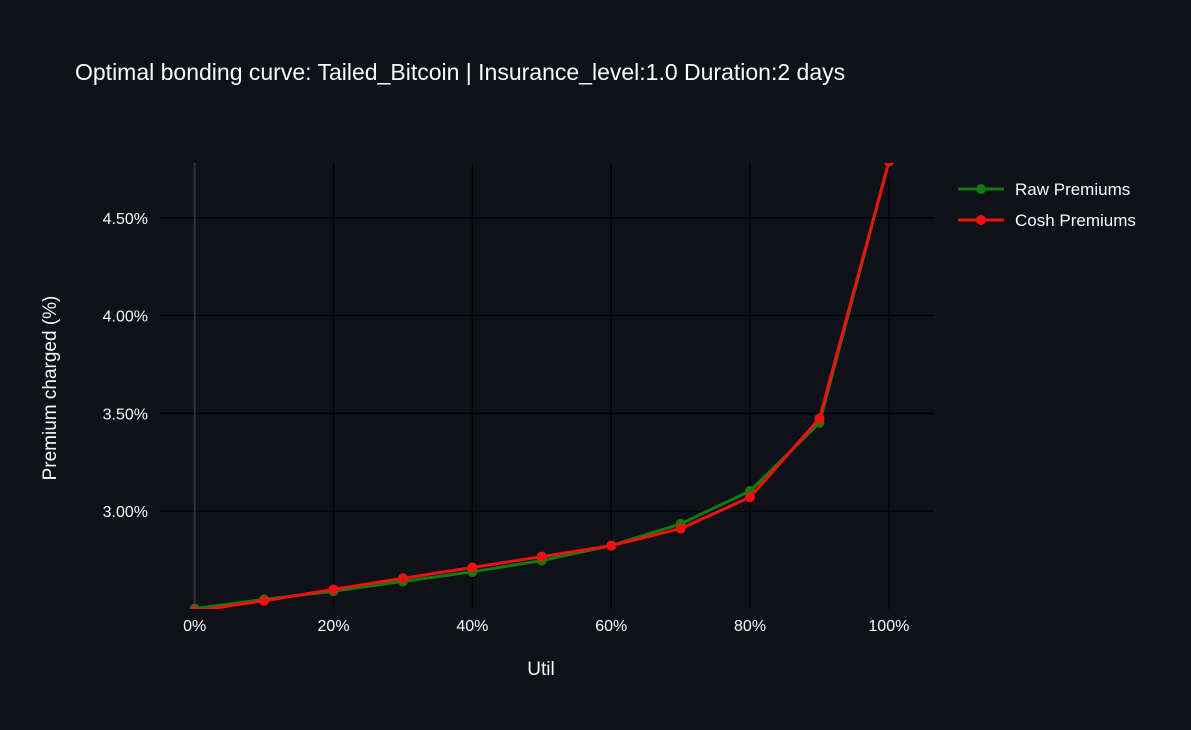 The image size is (1191, 730). What do you see at coordinates (125, 219) in the screenshot?
I see `y-tick-label: 4.50%` at bounding box center [125, 219].